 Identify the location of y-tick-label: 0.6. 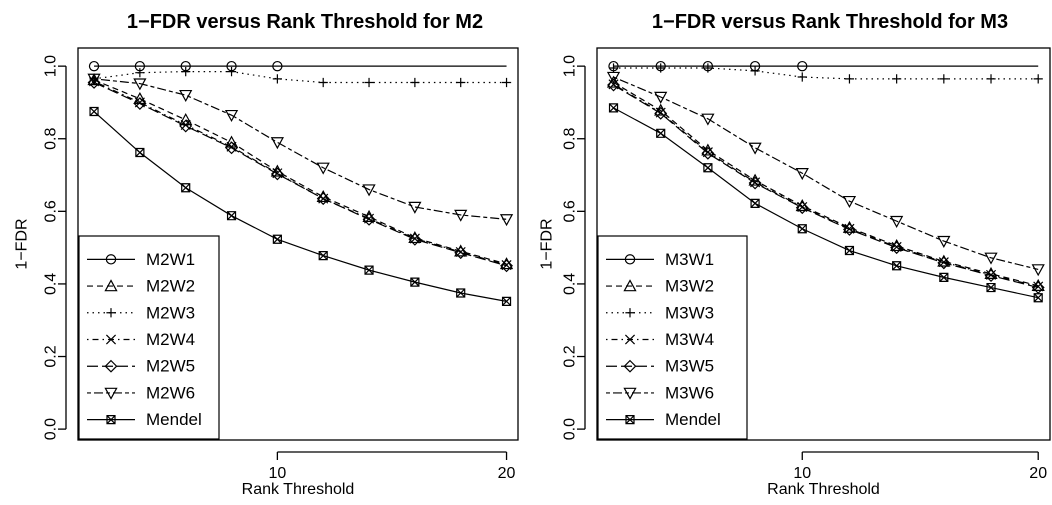
(51, 211).